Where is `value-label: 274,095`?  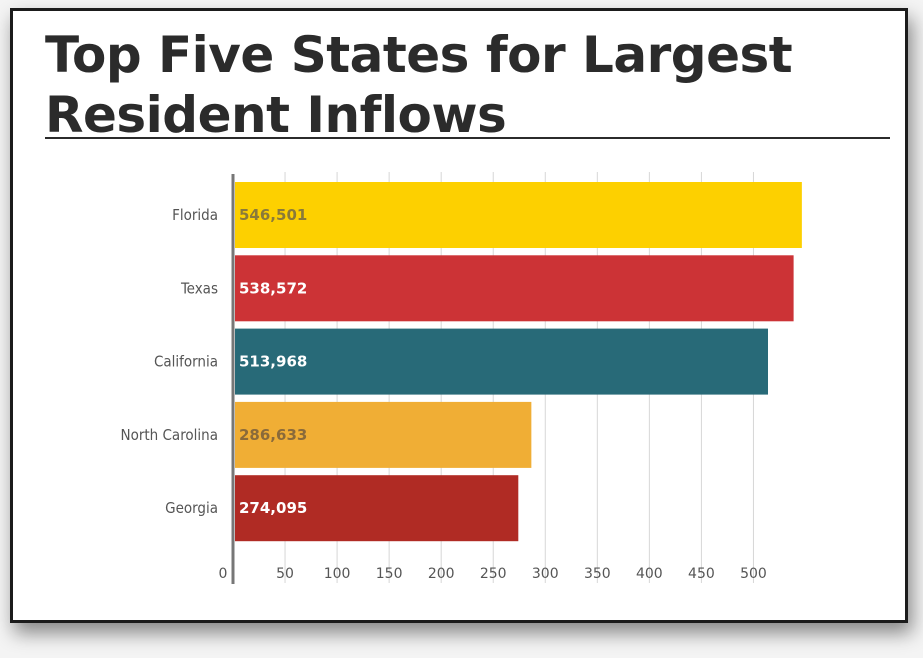 value-label: 274,095 is located at coordinates (273, 508).